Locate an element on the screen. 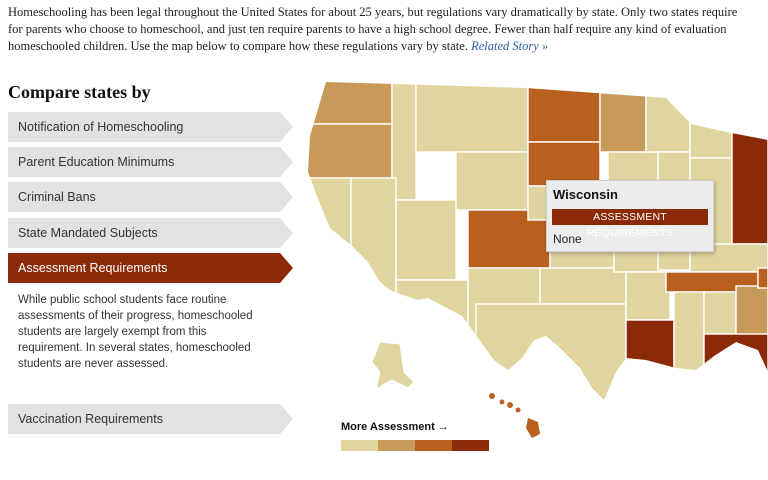 The width and height of the screenshot is (768, 480). state-AZ is located at coordinates (432, 330).